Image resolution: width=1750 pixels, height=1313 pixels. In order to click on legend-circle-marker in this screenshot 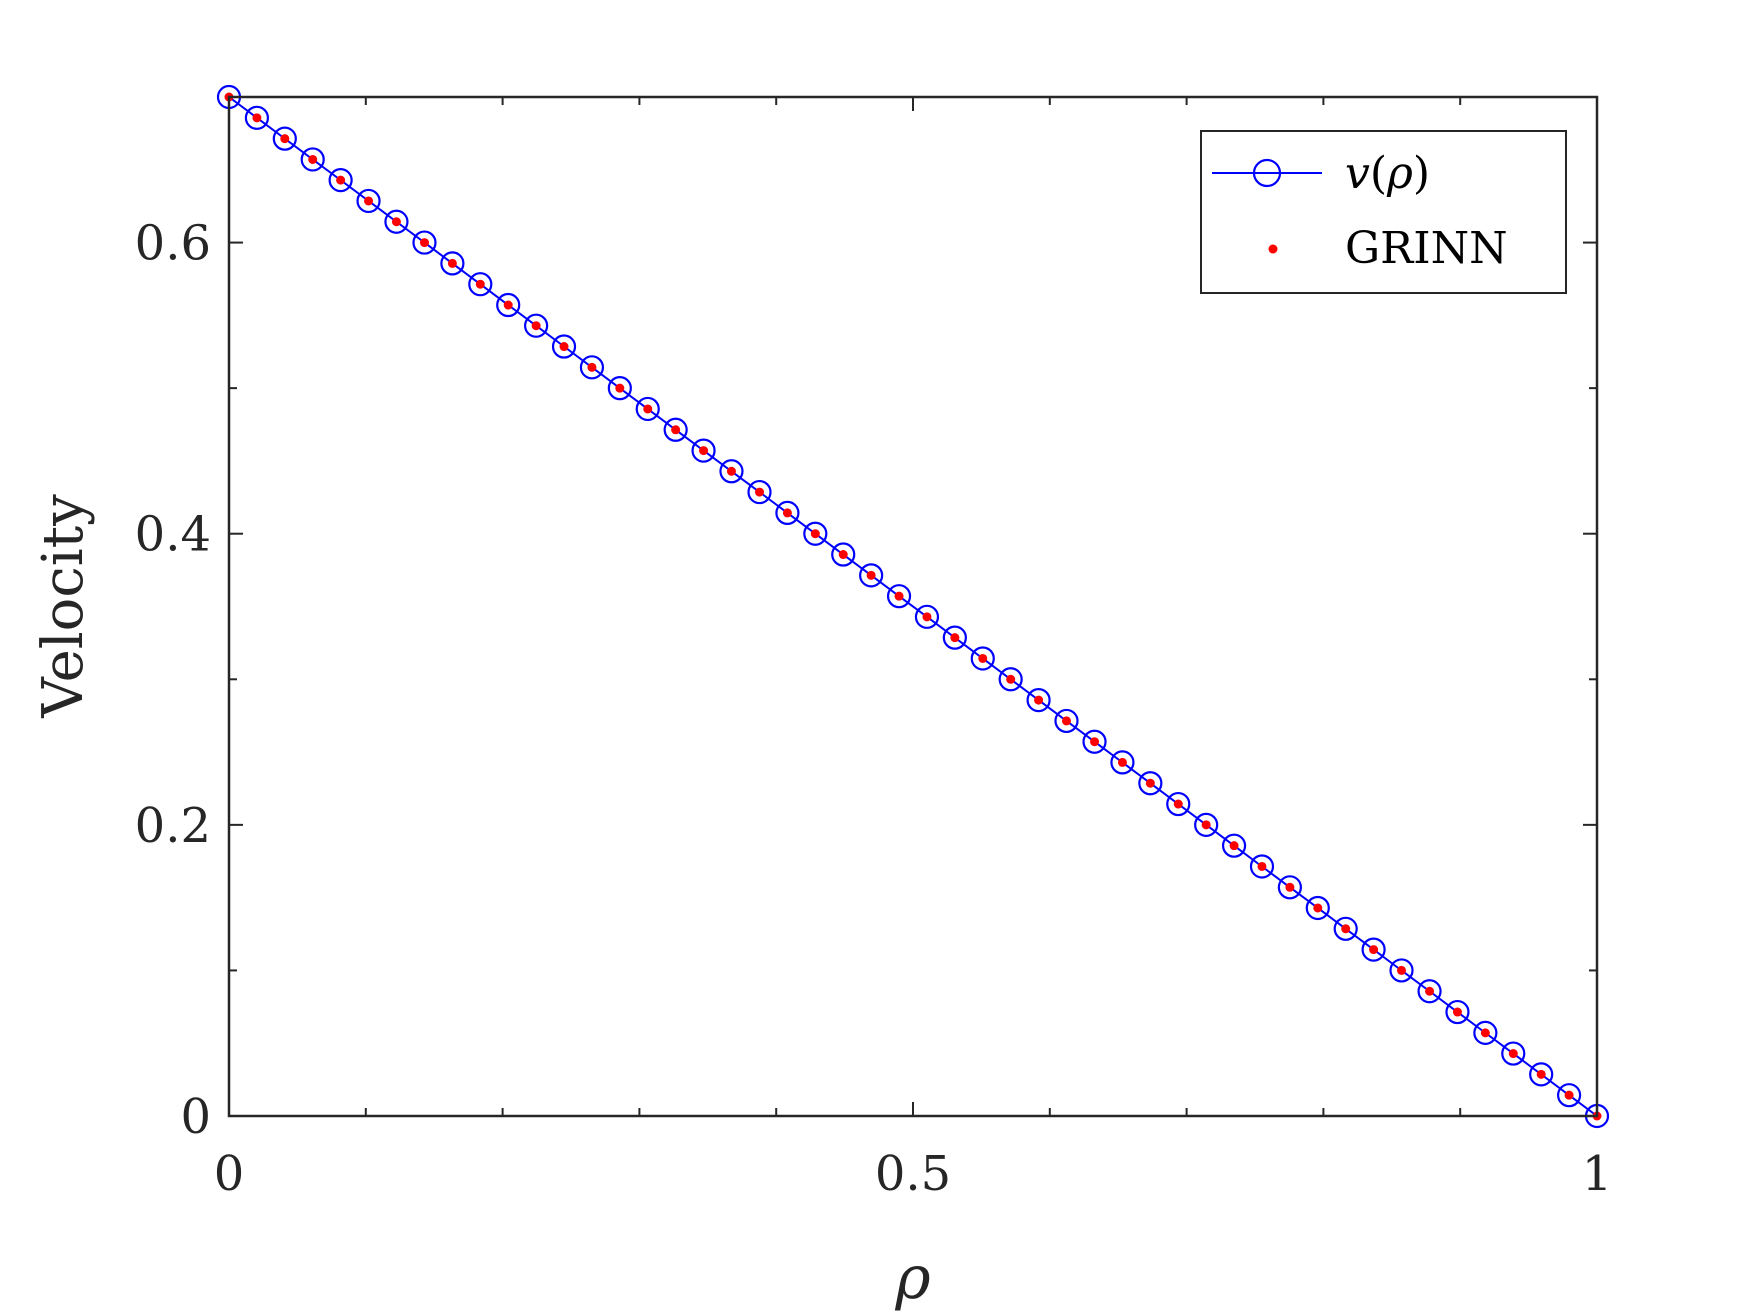, I will do `click(1267, 173)`.